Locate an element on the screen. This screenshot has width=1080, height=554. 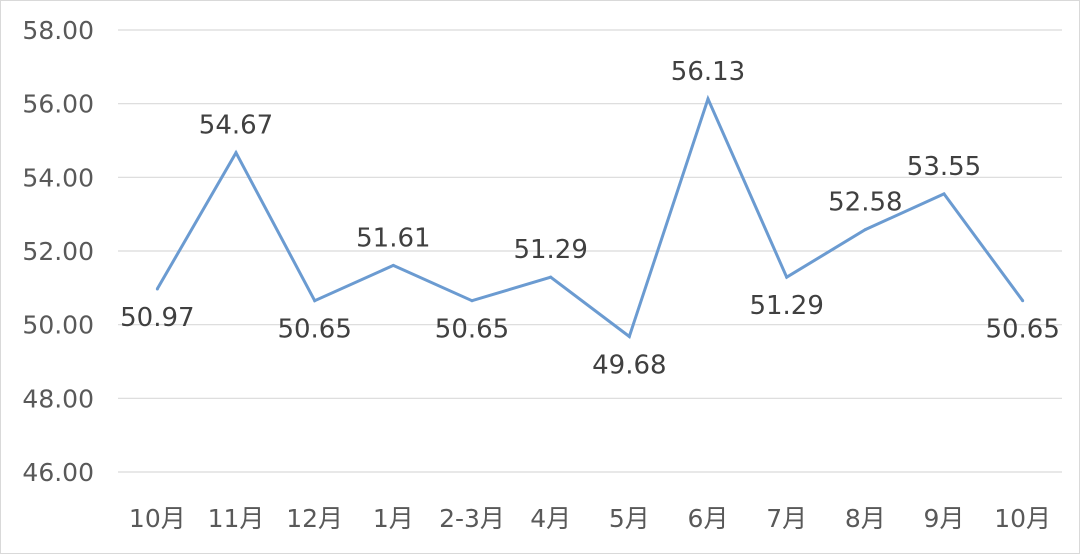
y-tick-label: 50.00 is located at coordinates (58, 325).